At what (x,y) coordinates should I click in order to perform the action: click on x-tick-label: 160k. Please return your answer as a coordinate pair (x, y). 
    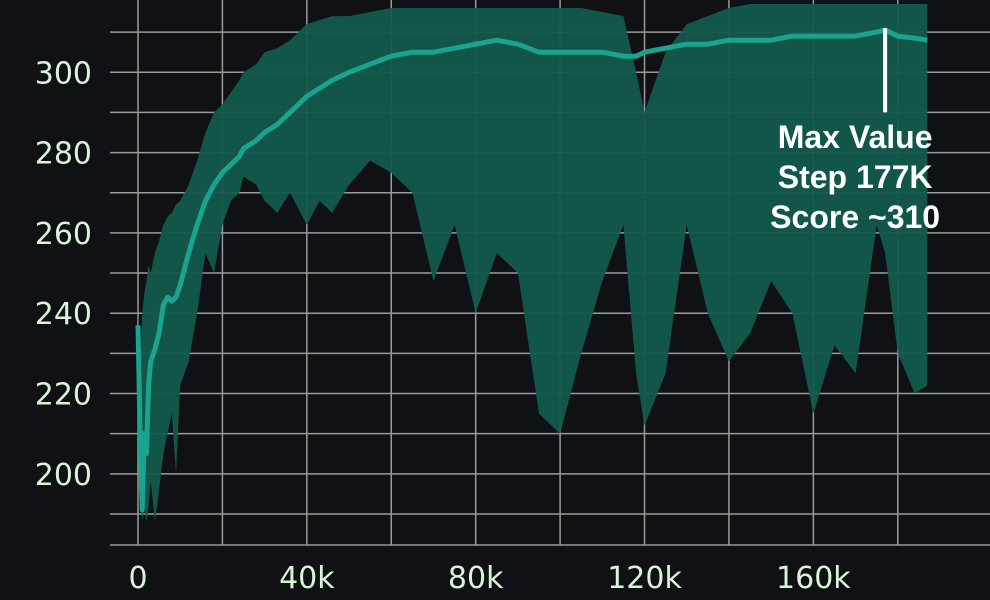
    Looking at the image, I should click on (813, 578).